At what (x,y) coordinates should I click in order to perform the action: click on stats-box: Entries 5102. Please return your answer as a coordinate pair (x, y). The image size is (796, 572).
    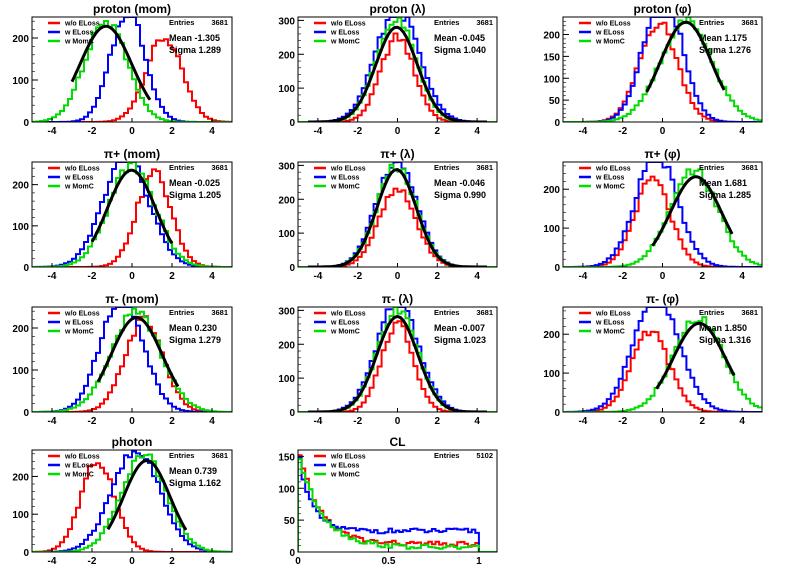
    Looking at the image, I should click on (463, 455).